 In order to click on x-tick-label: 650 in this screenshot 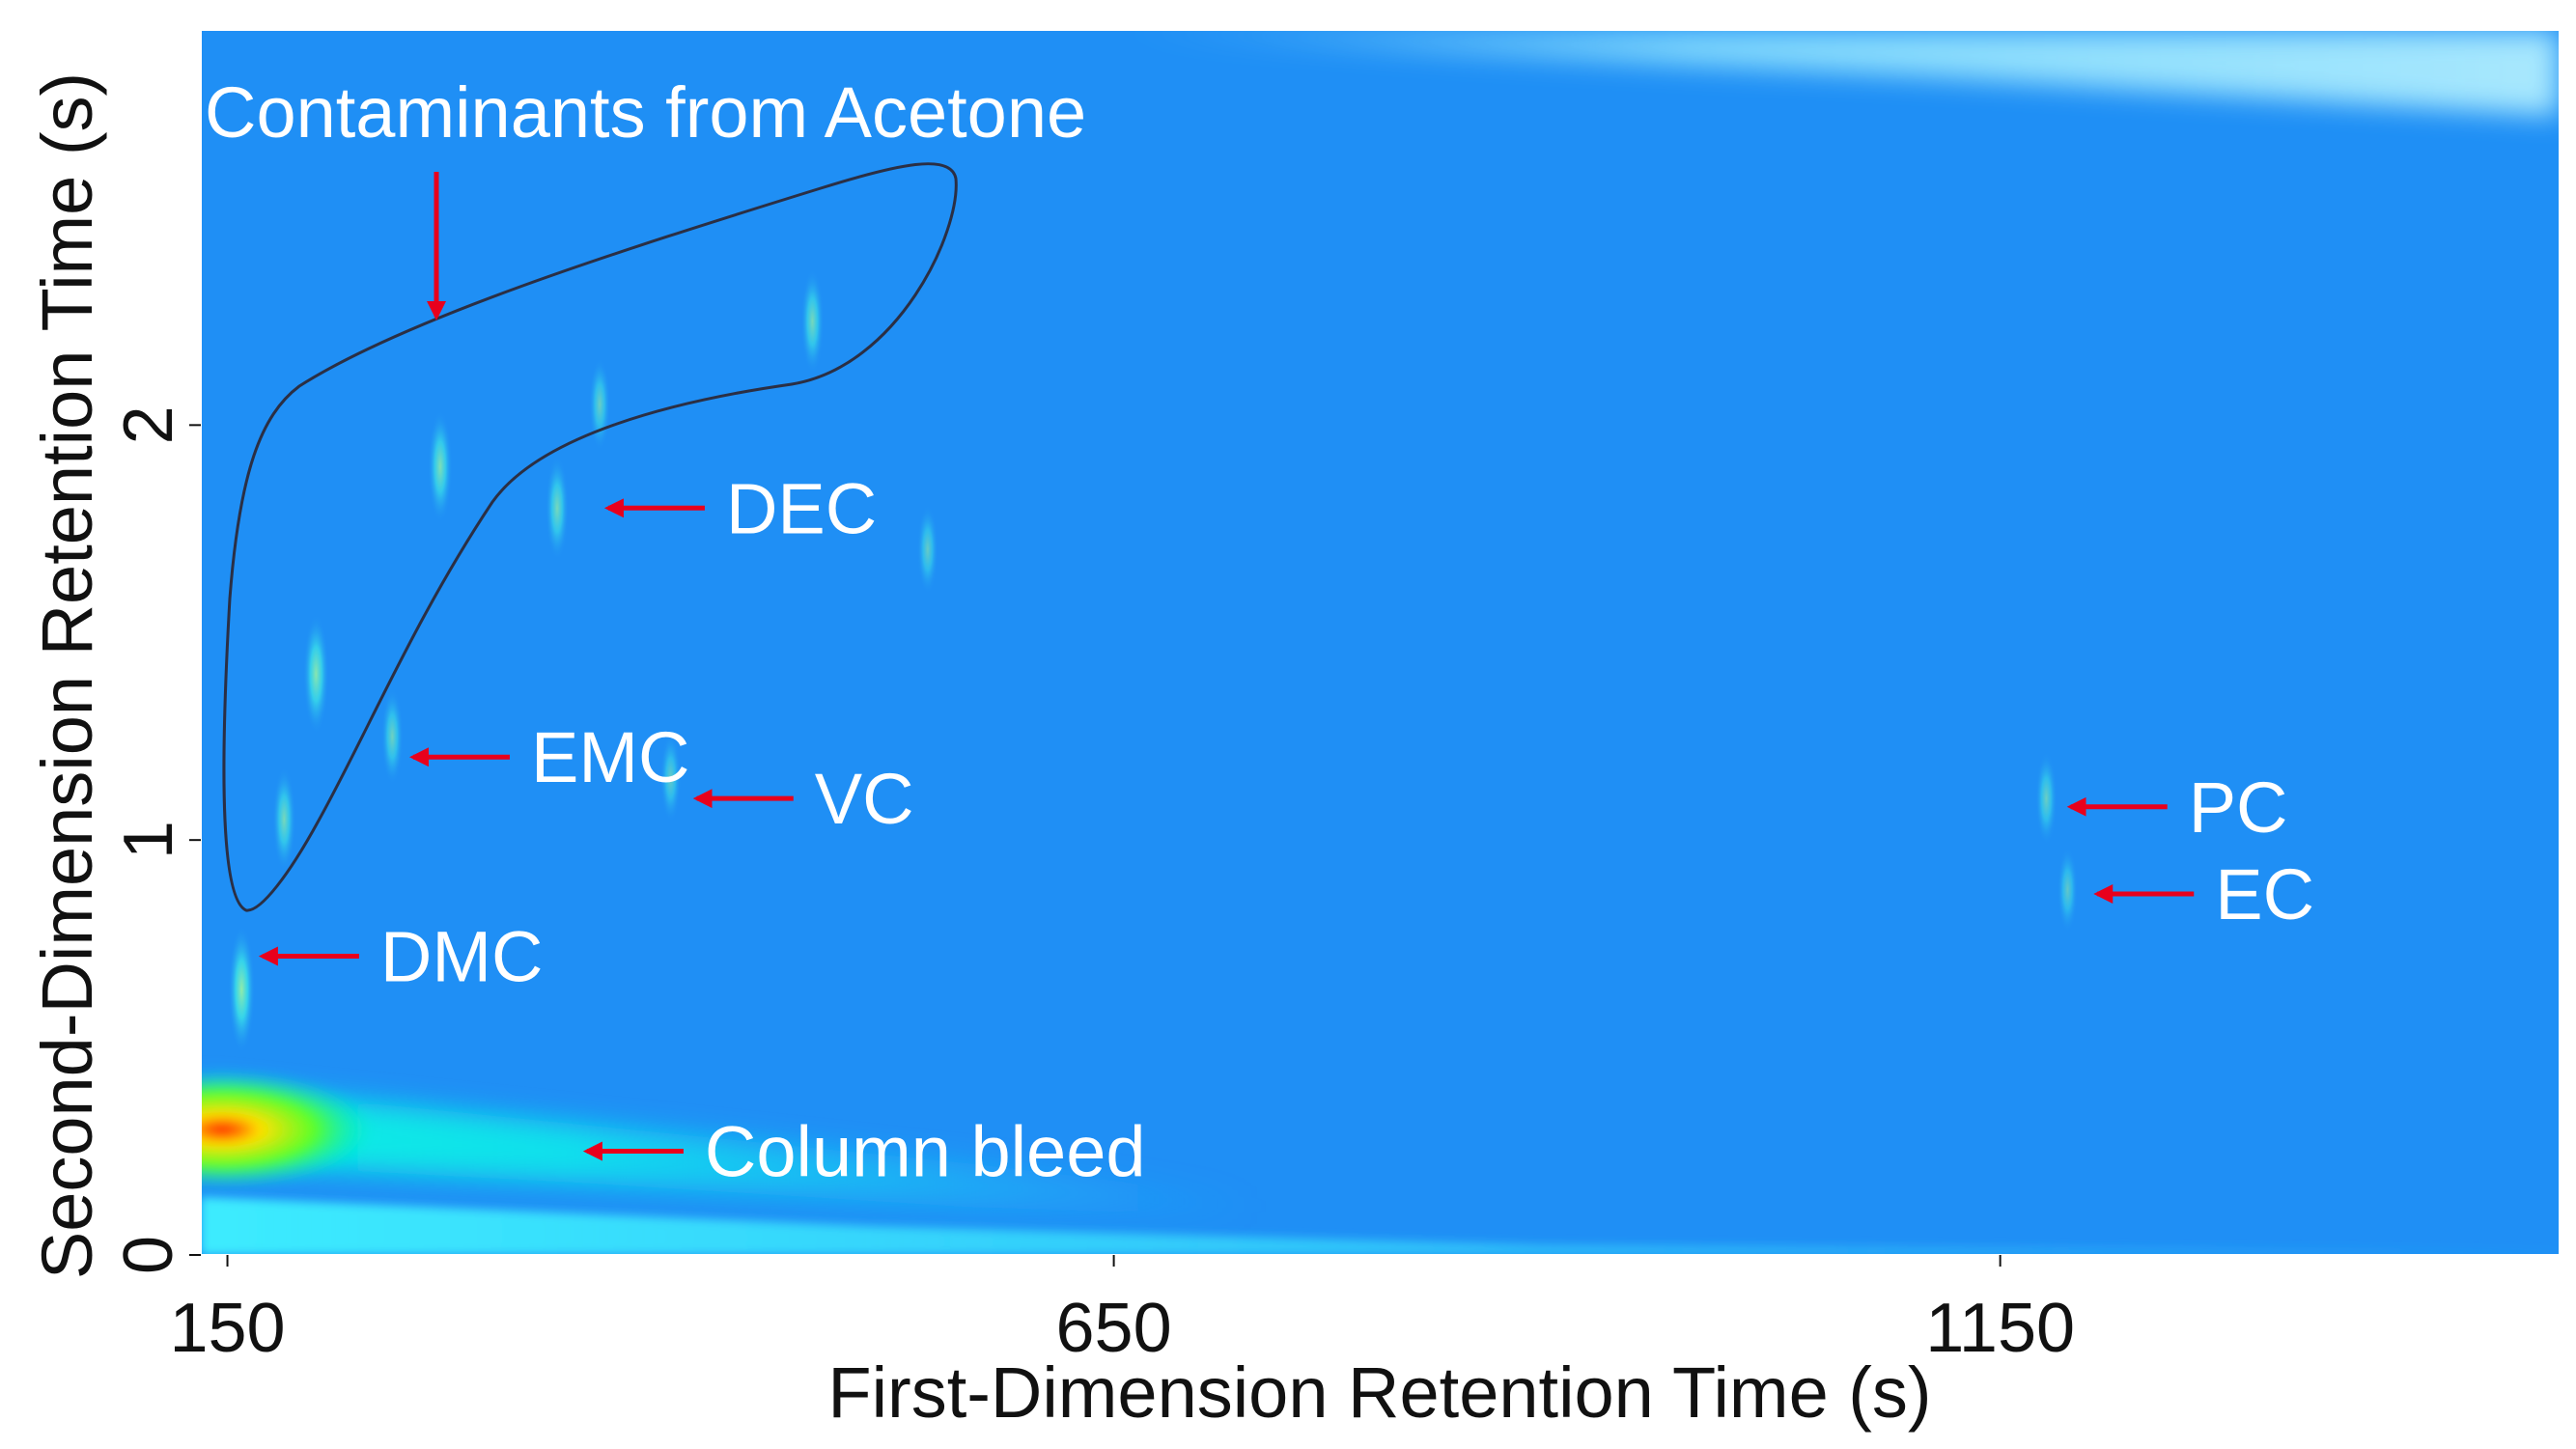, I will do `click(1114, 1328)`.